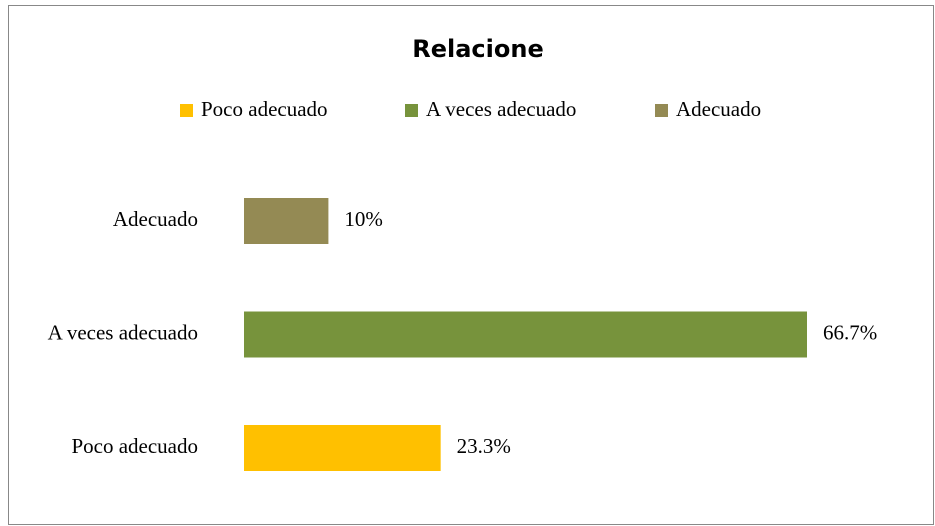  I want to click on data-label: 23.3%, so click(484, 446).